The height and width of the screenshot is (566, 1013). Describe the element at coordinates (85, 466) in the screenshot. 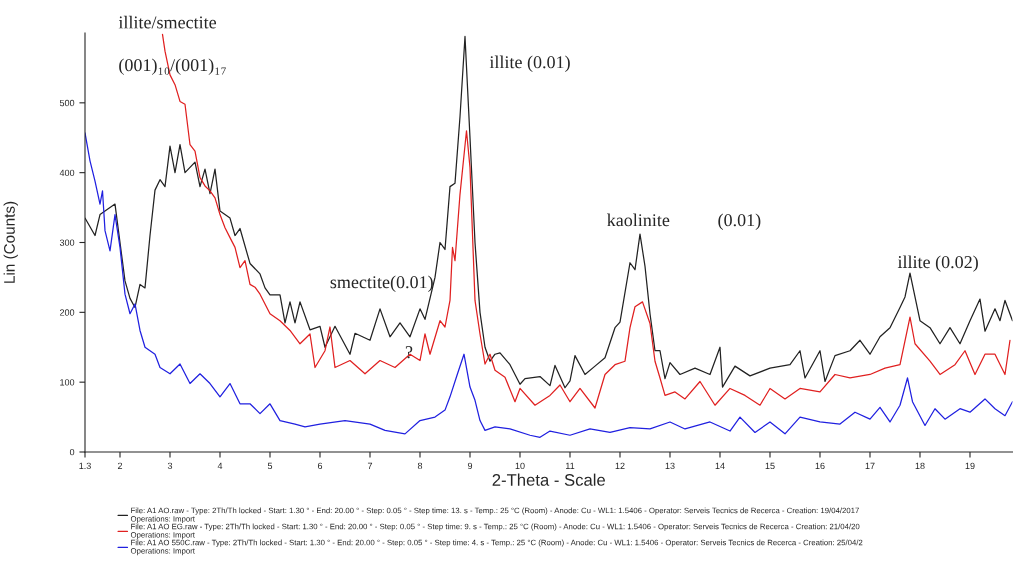

I see `x-tick-label: 1.3` at that location.